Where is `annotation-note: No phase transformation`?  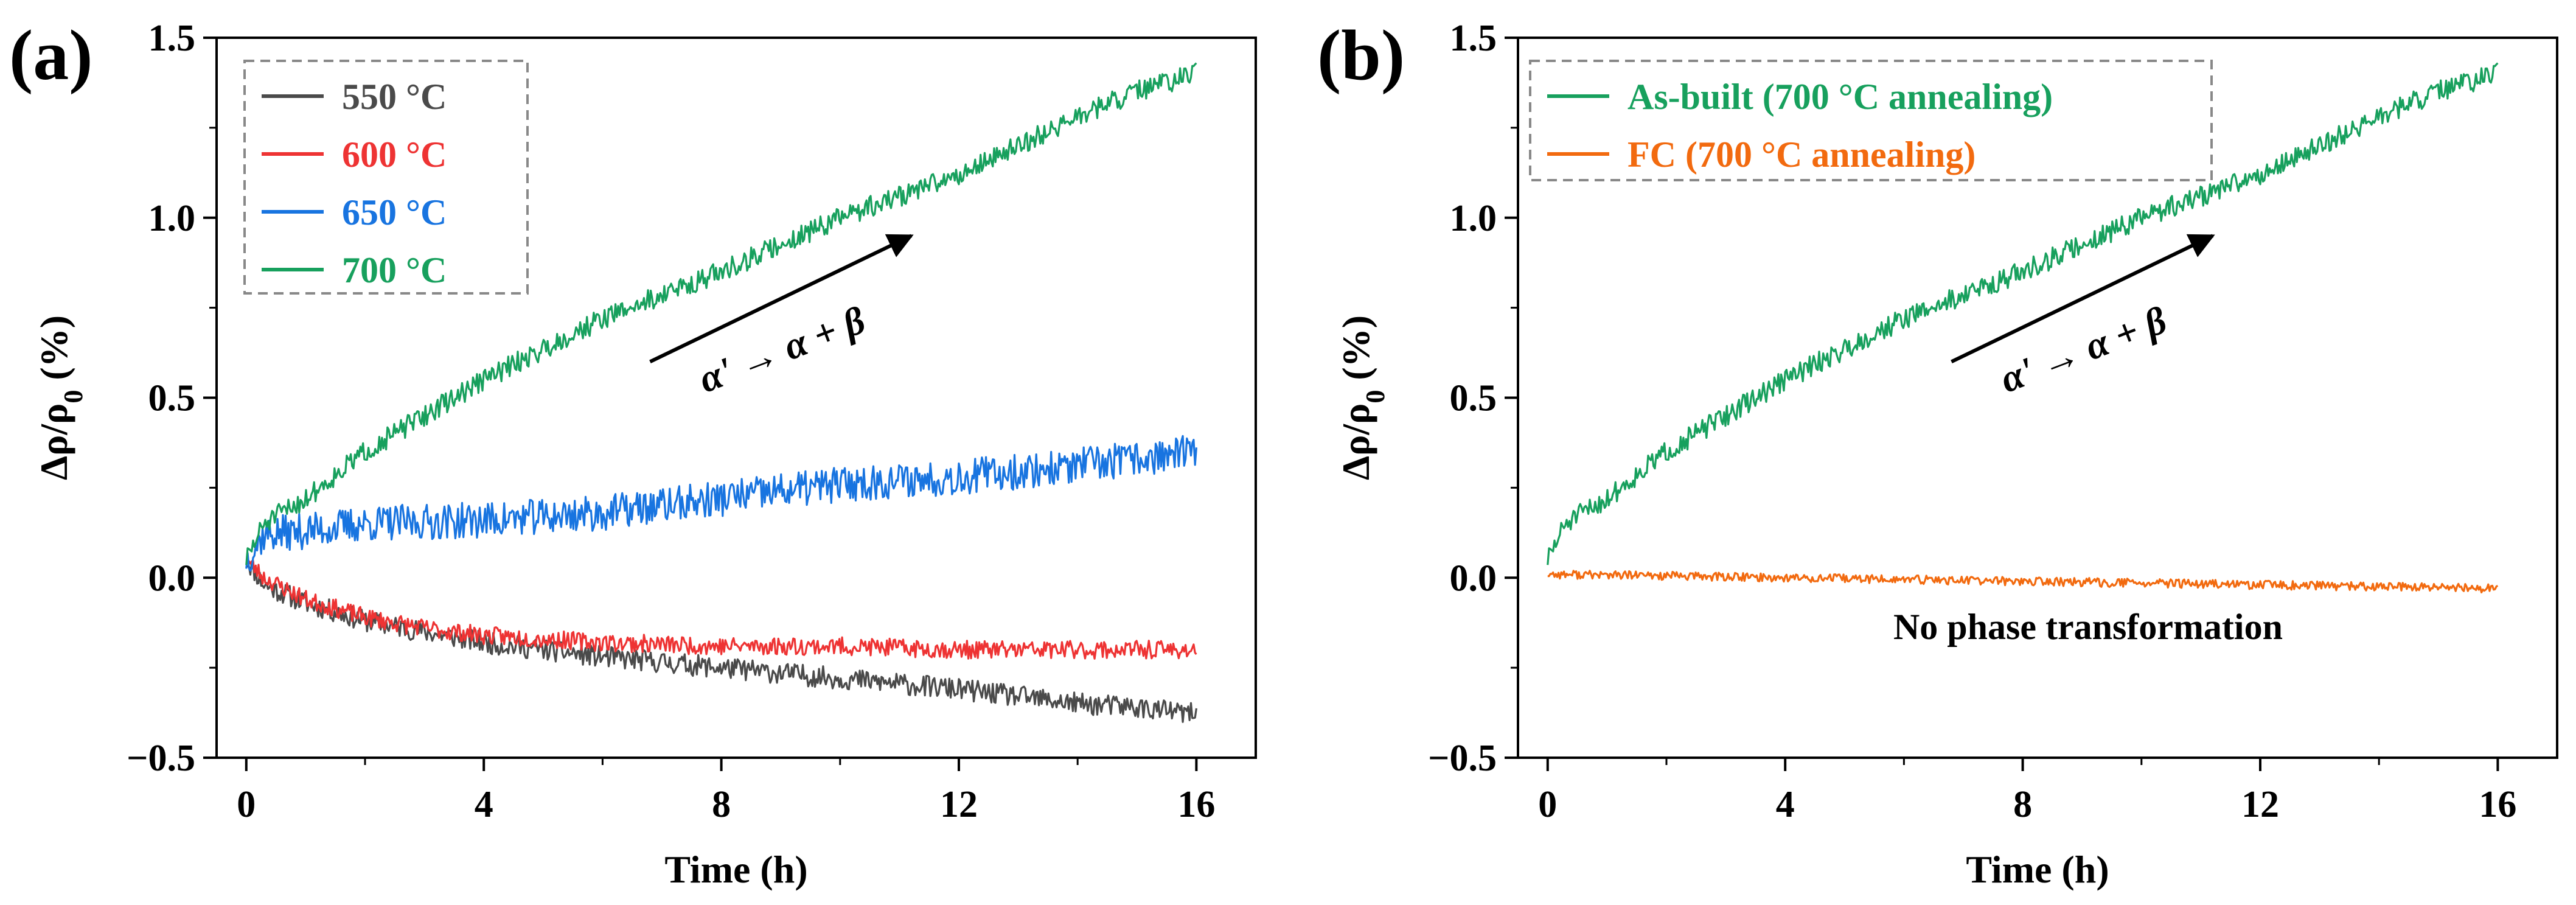
annotation-note: No phase transformation is located at coordinates (2088, 627).